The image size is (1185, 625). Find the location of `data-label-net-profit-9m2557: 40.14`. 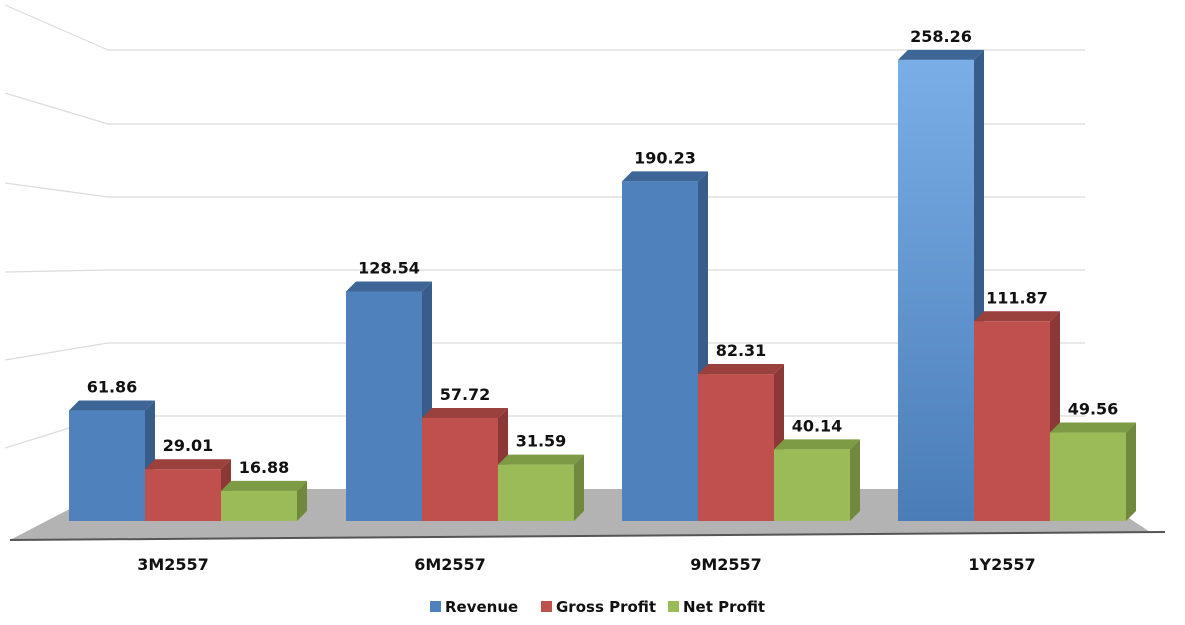

data-label-net-profit-9m2557: 40.14 is located at coordinates (817, 425).